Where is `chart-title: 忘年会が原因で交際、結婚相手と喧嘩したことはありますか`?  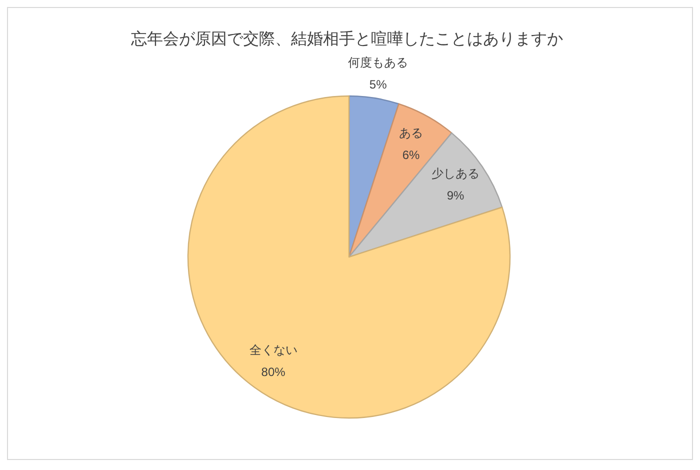 chart-title: 忘年会が原因で交際、結婚相手と喧嘩したことはありますか is located at coordinates (347, 39).